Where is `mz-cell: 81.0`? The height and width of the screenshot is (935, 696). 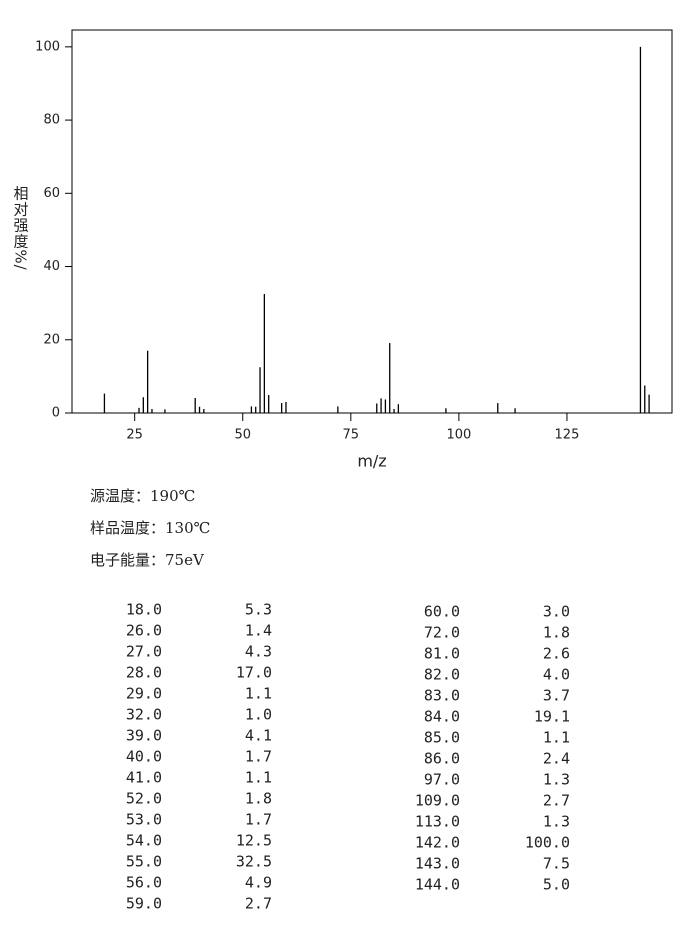
mz-cell: 81.0 is located at coordinates (442, 654).